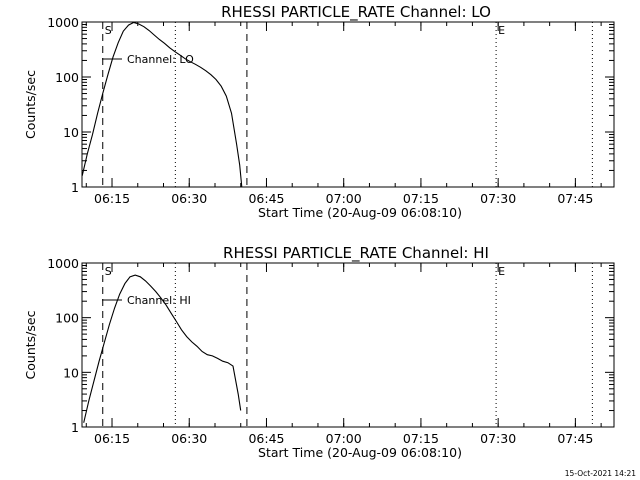  I want to click on chart-title: RHESSI PARTICLE_RATE Channel: HI, so click(356, 253).